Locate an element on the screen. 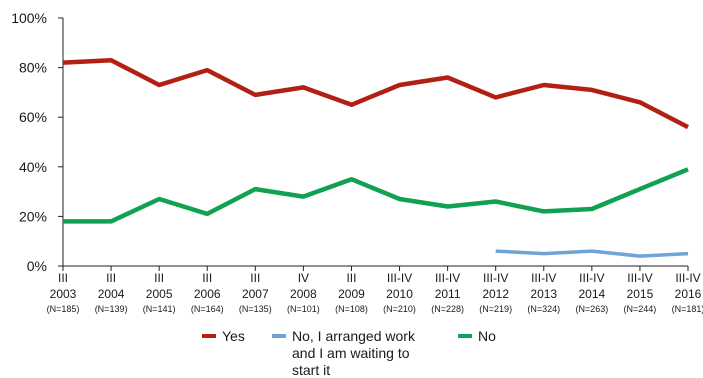 The width and height of the screenshot is (703, 378). x-tick-sample-size: (N=101) is located at coordinates (303, 309).